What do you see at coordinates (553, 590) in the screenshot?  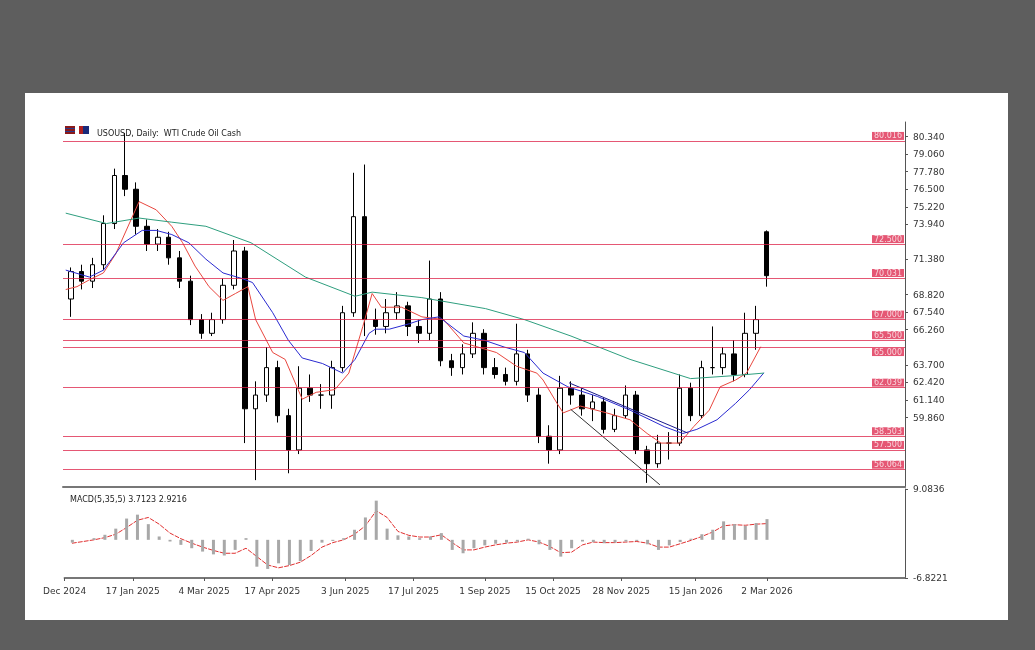 I see `x-tick-label: 15 Oct 2025` at bounding box center [553, 590].